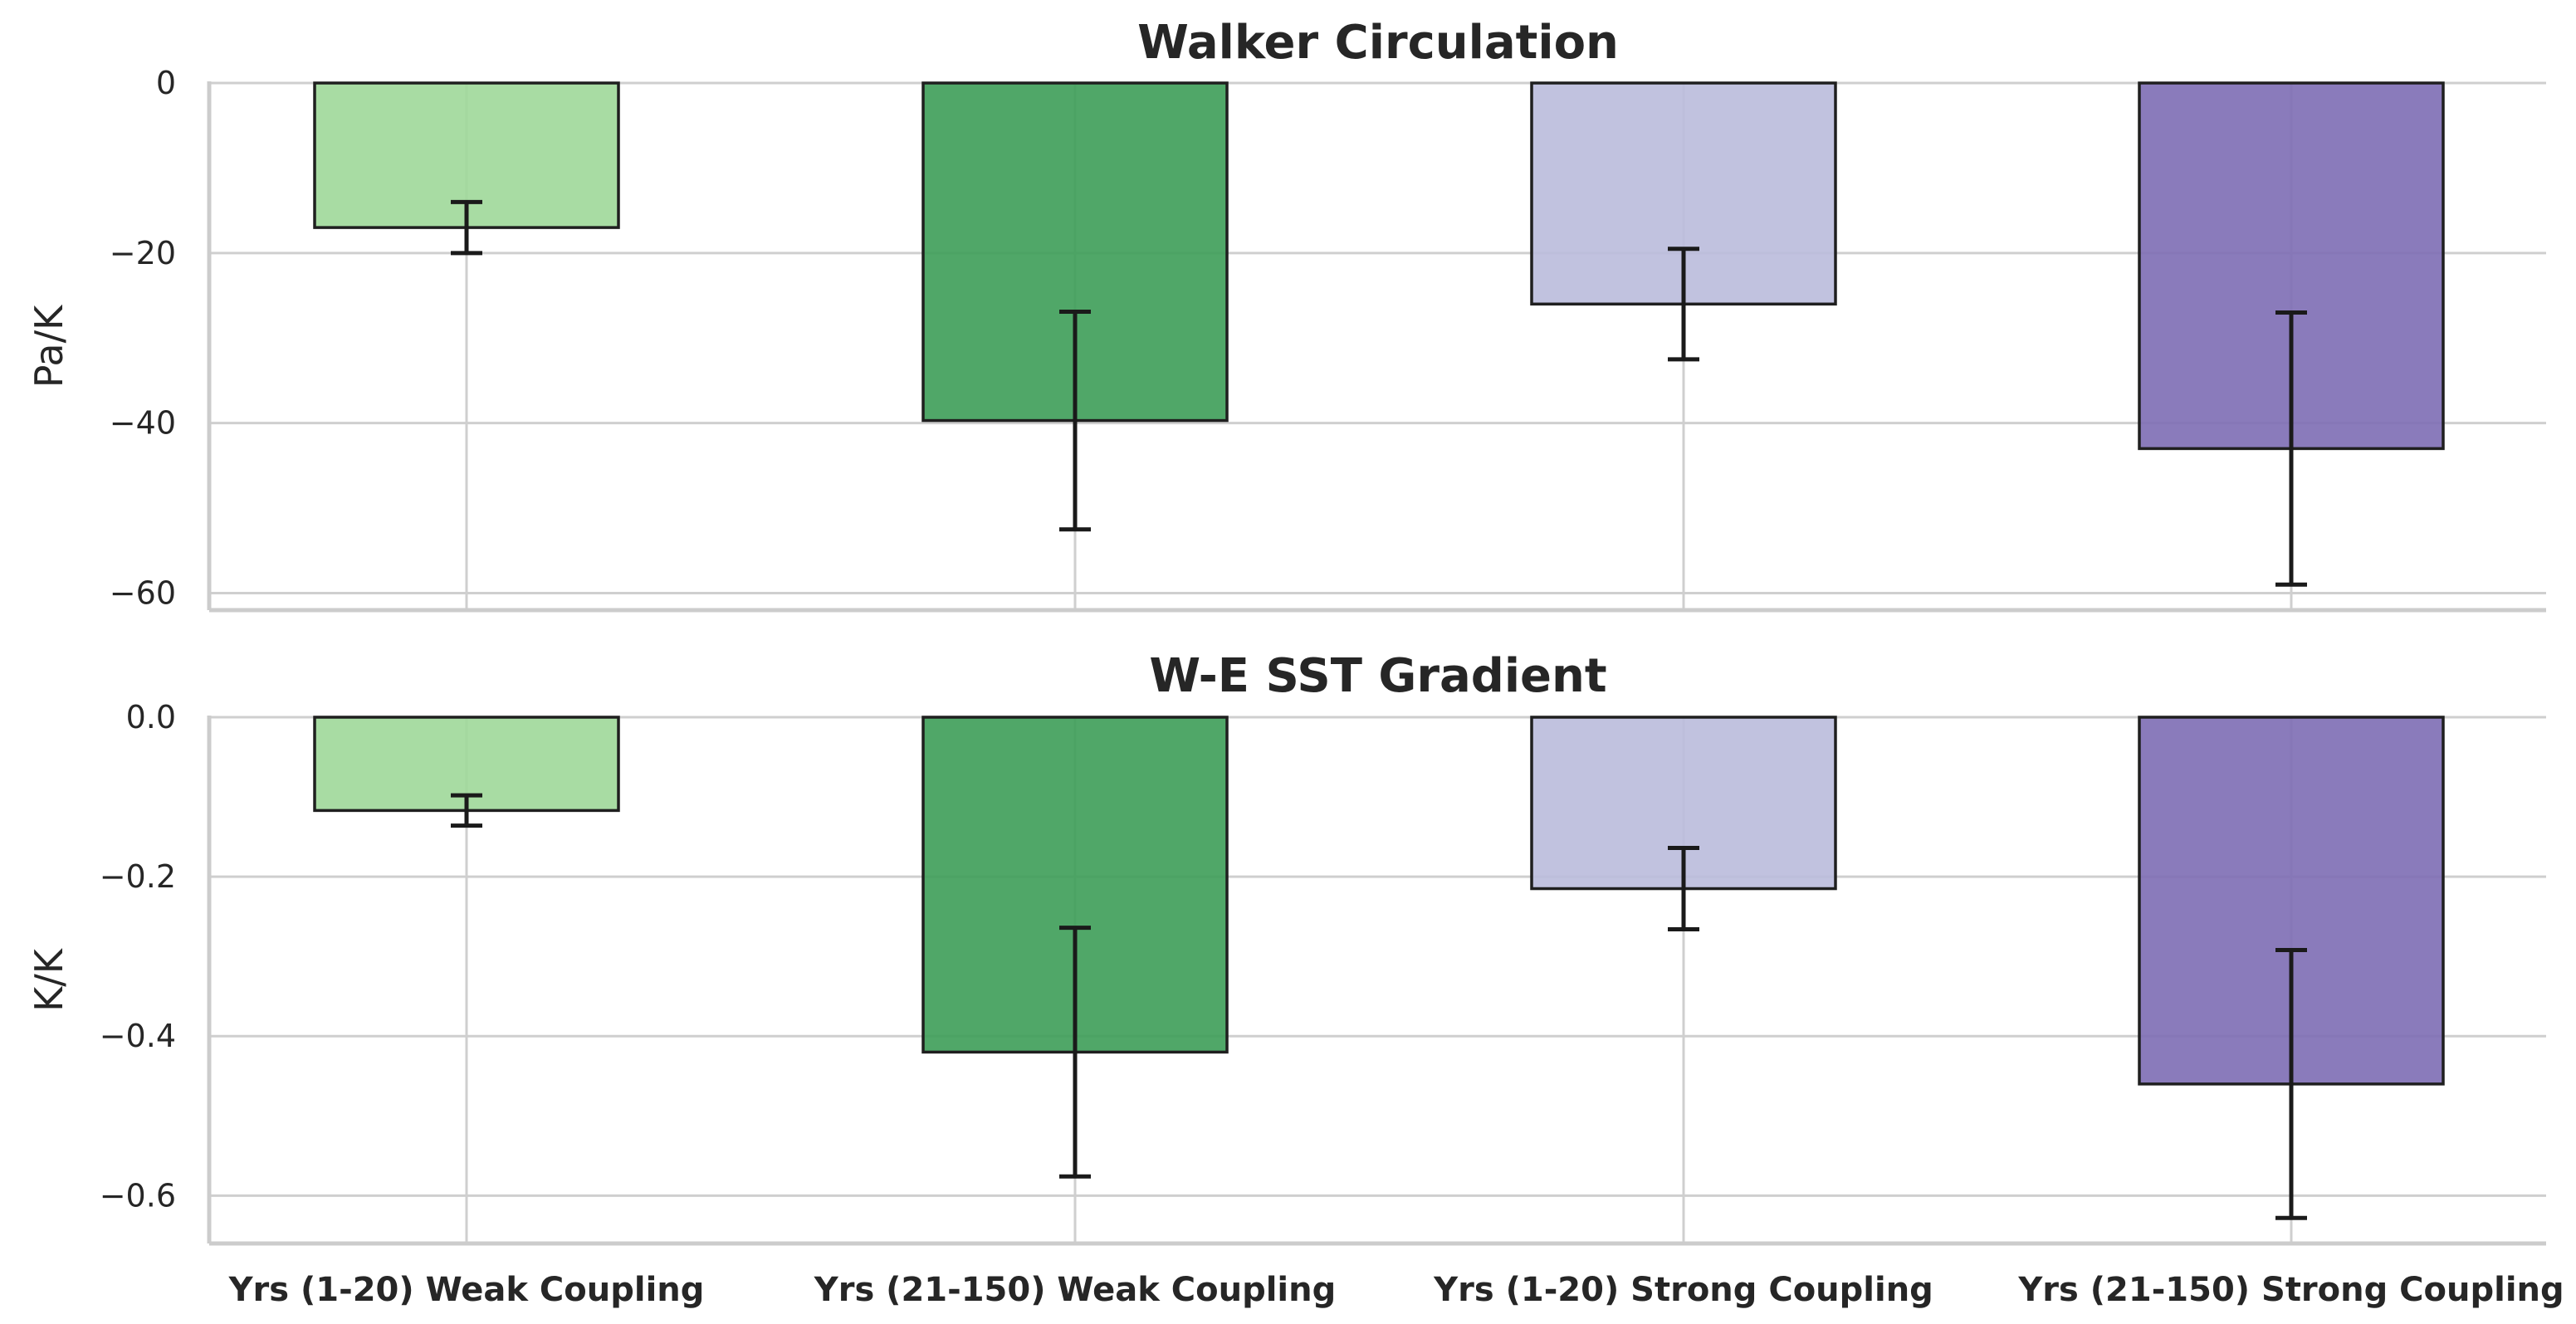 This screenshot has width=2576, height=1324. What do you see at coordinates (143, 423) in the screenshot?
I see `walker-circulation-ytick-label-2: −40` at bounding box center [143, 423].